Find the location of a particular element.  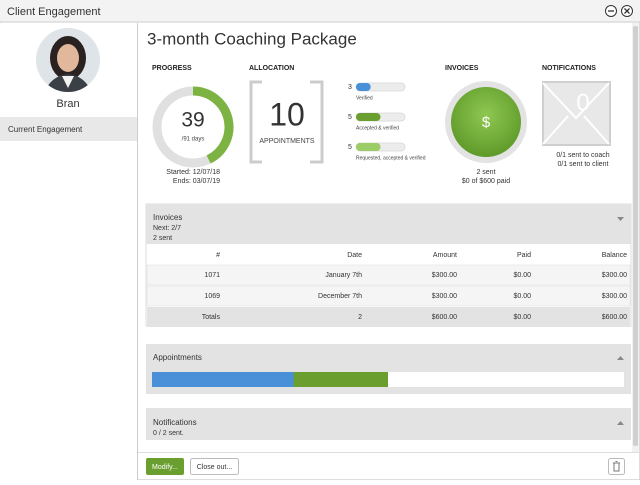

bar-label: Requested, accepted & verified is located at coordinates (391, 158).